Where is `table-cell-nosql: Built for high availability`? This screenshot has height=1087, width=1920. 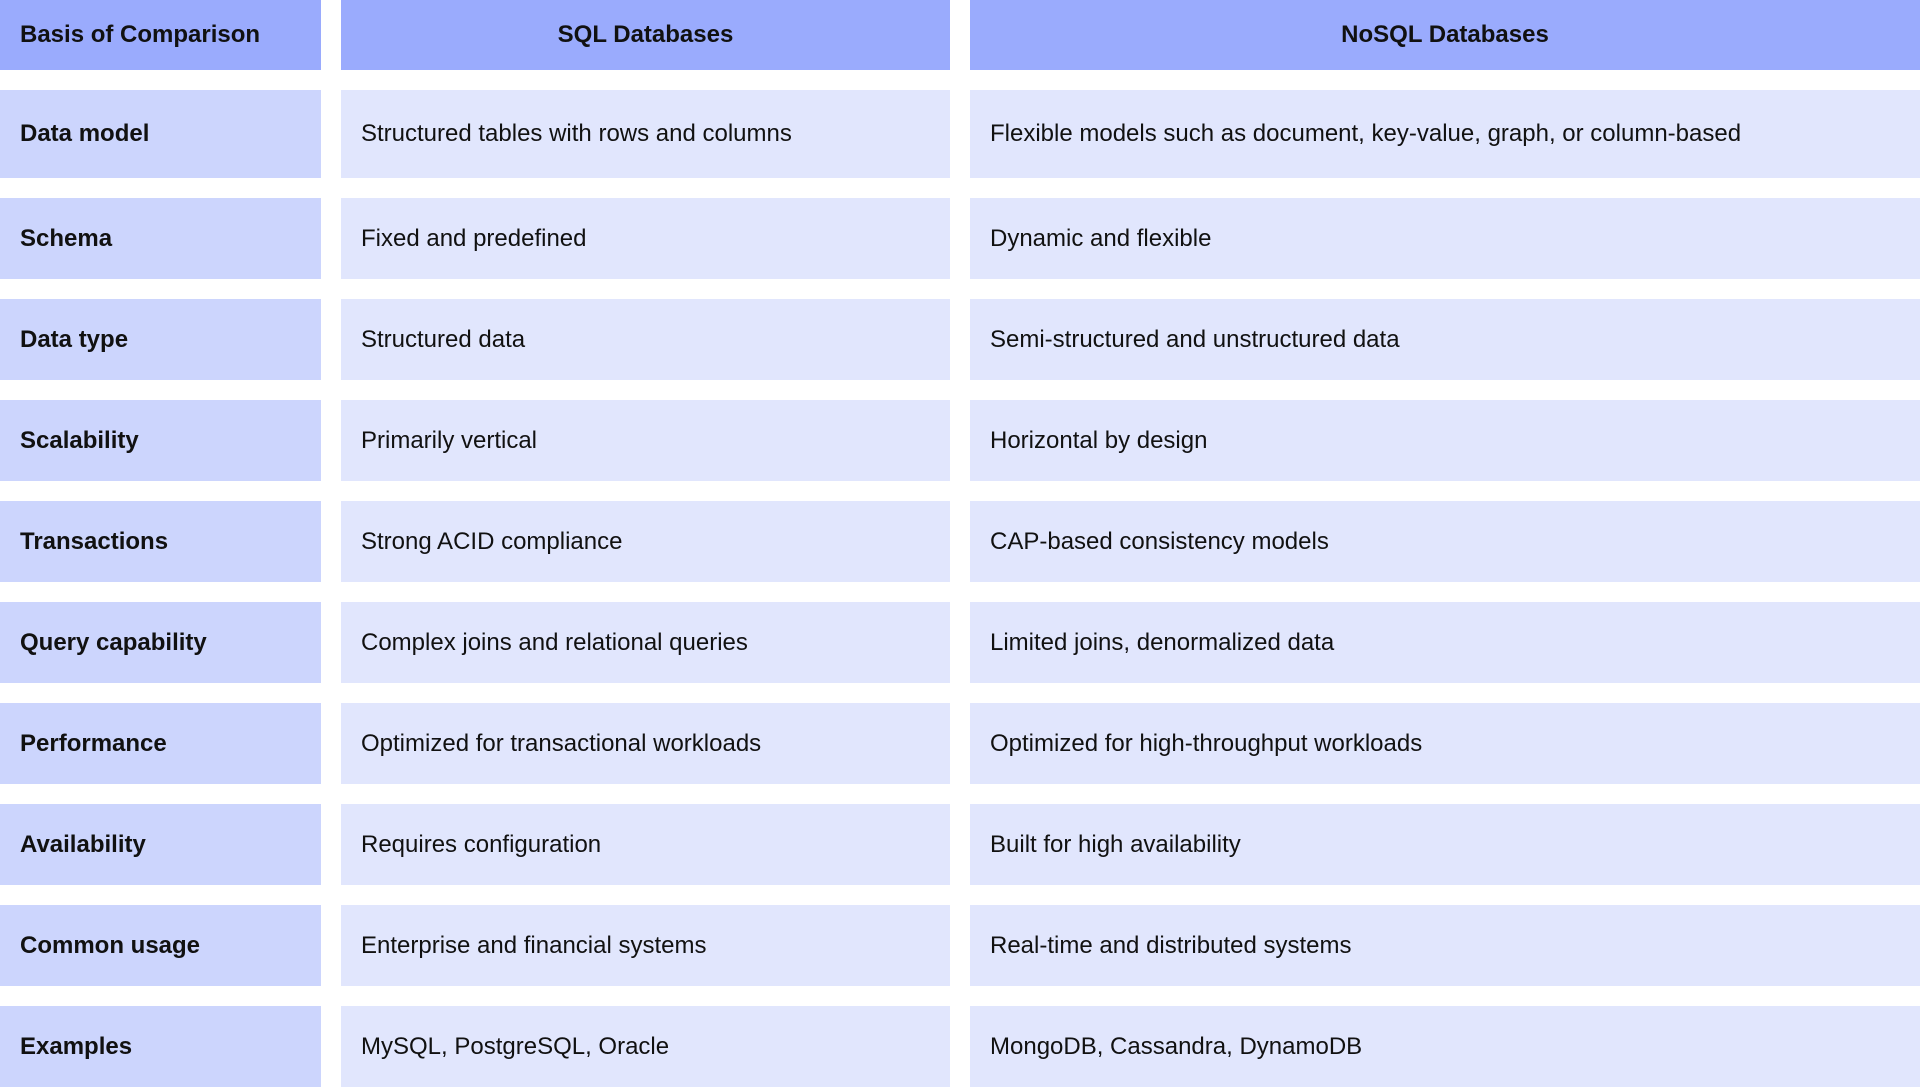
table-cell-nosql: Built for high availability is located at coordinates (1445, 844).